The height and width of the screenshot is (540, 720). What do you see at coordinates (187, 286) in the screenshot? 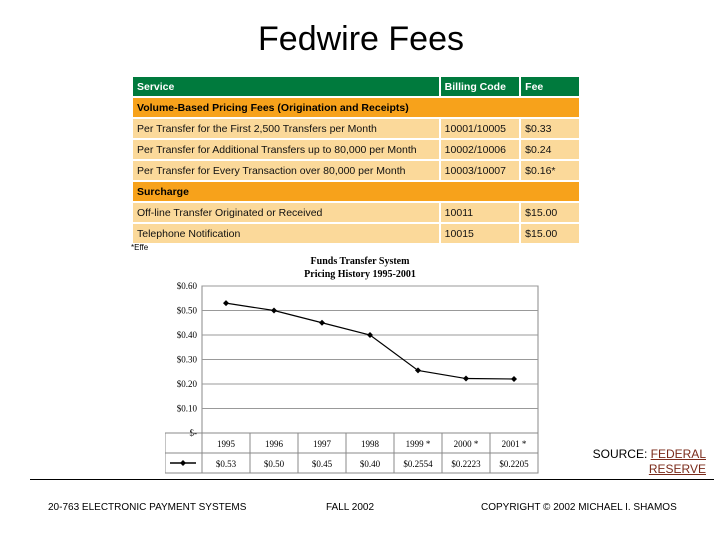
I see `y-tick-label: $0.60` at bounding box center [187, 286].